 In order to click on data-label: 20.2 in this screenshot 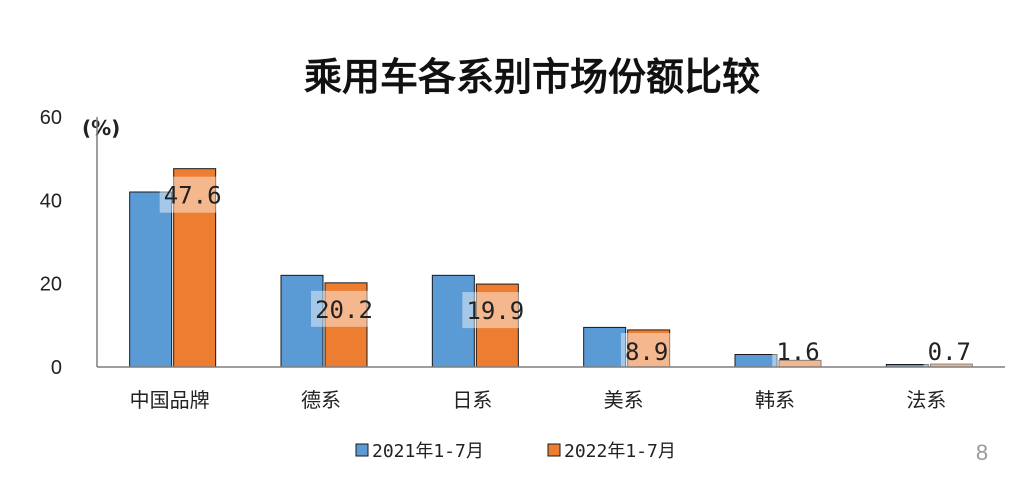, I will do `click(344, 310)`.